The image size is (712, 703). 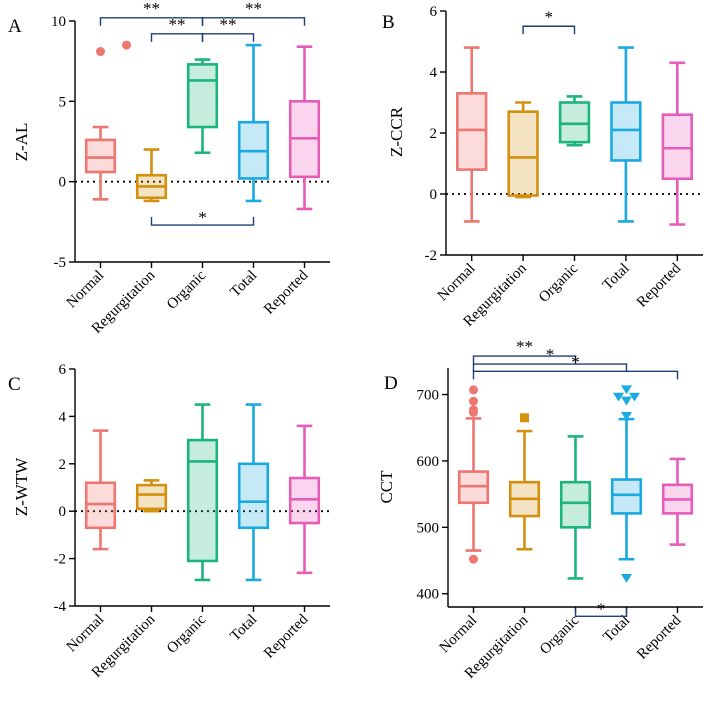 I want to click on y-axis-label: Z-WTW, so click(x=21, y=486).